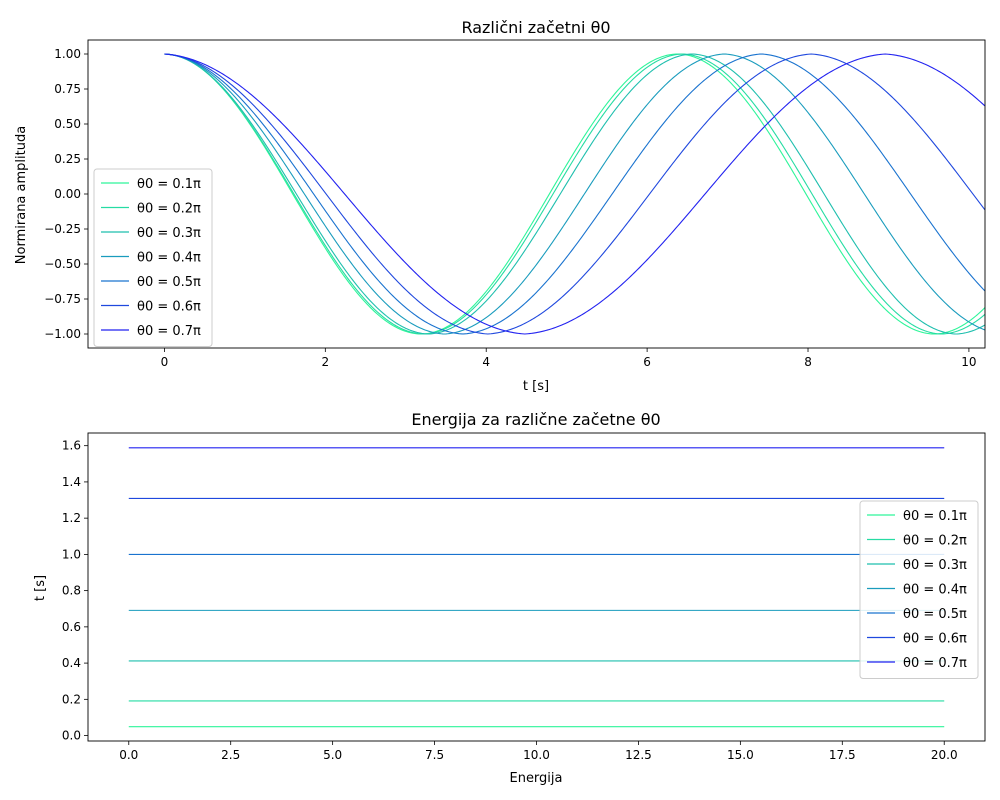  What do you see at coordinates (21, 195) in the screenshot?
I see `chart-top-ylabel: Normirana amplituda` at bounding box center [21, 195].